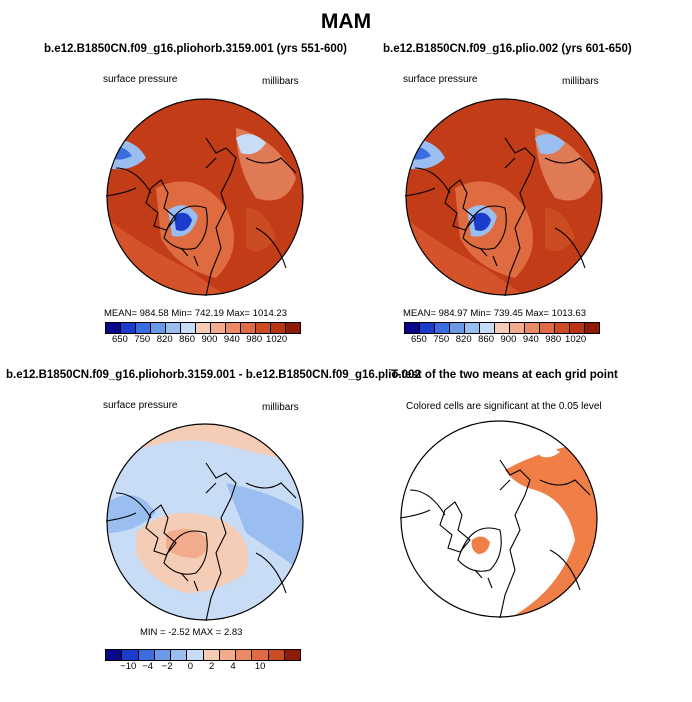 The width and height of the screenshot is (692, 702). What do you see at coordinates (148, 666) in the screenshot?
I see `colorbar-tick-label: −4` at bounding box center [148, 666].